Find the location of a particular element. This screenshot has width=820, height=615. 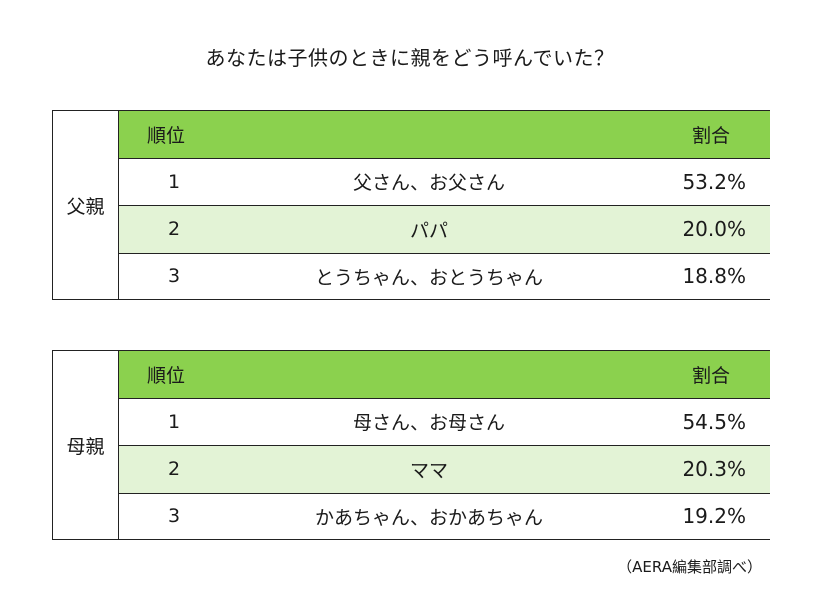

table-row: 2 パパ 20.0% is located at coordinates (444, 229).